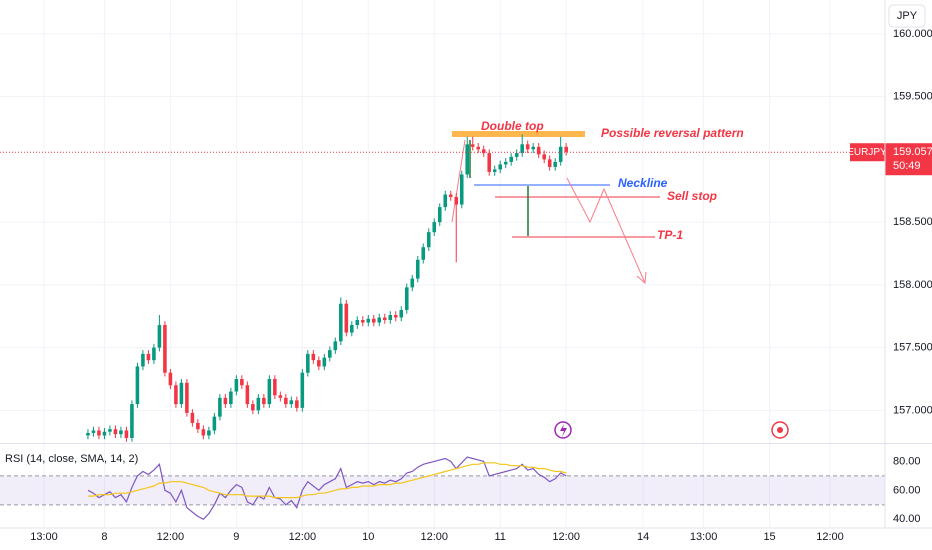  I want to click on x-tick-label: 11, so click(500, 537).